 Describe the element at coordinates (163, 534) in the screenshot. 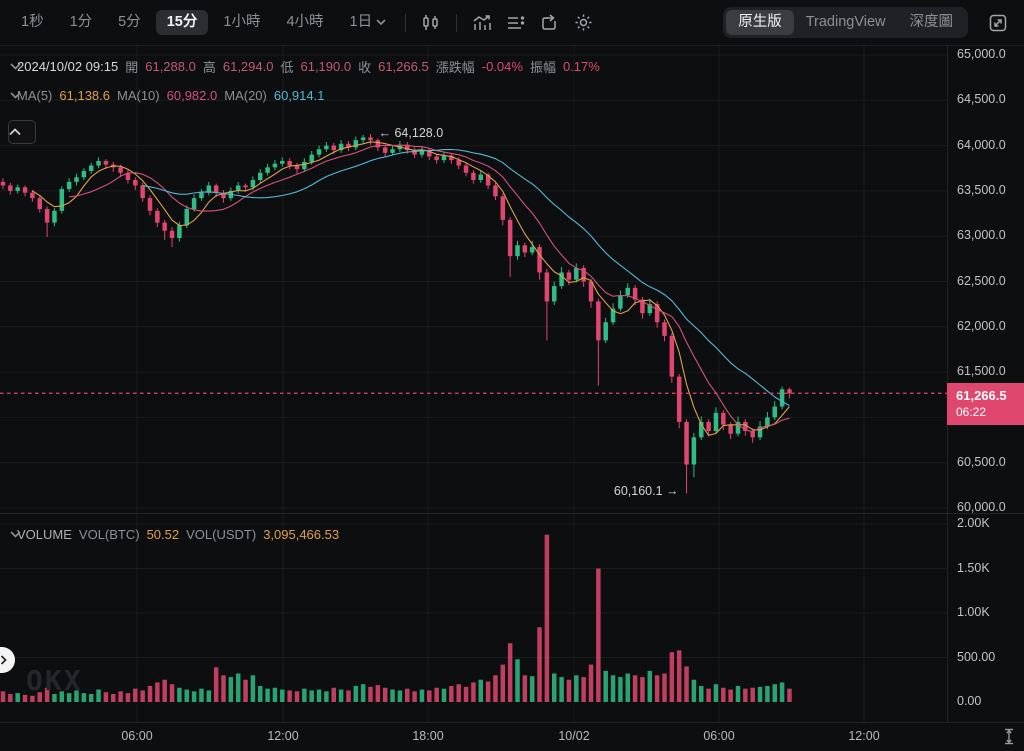

I see `vol-btc-value: 50.52` at that location.